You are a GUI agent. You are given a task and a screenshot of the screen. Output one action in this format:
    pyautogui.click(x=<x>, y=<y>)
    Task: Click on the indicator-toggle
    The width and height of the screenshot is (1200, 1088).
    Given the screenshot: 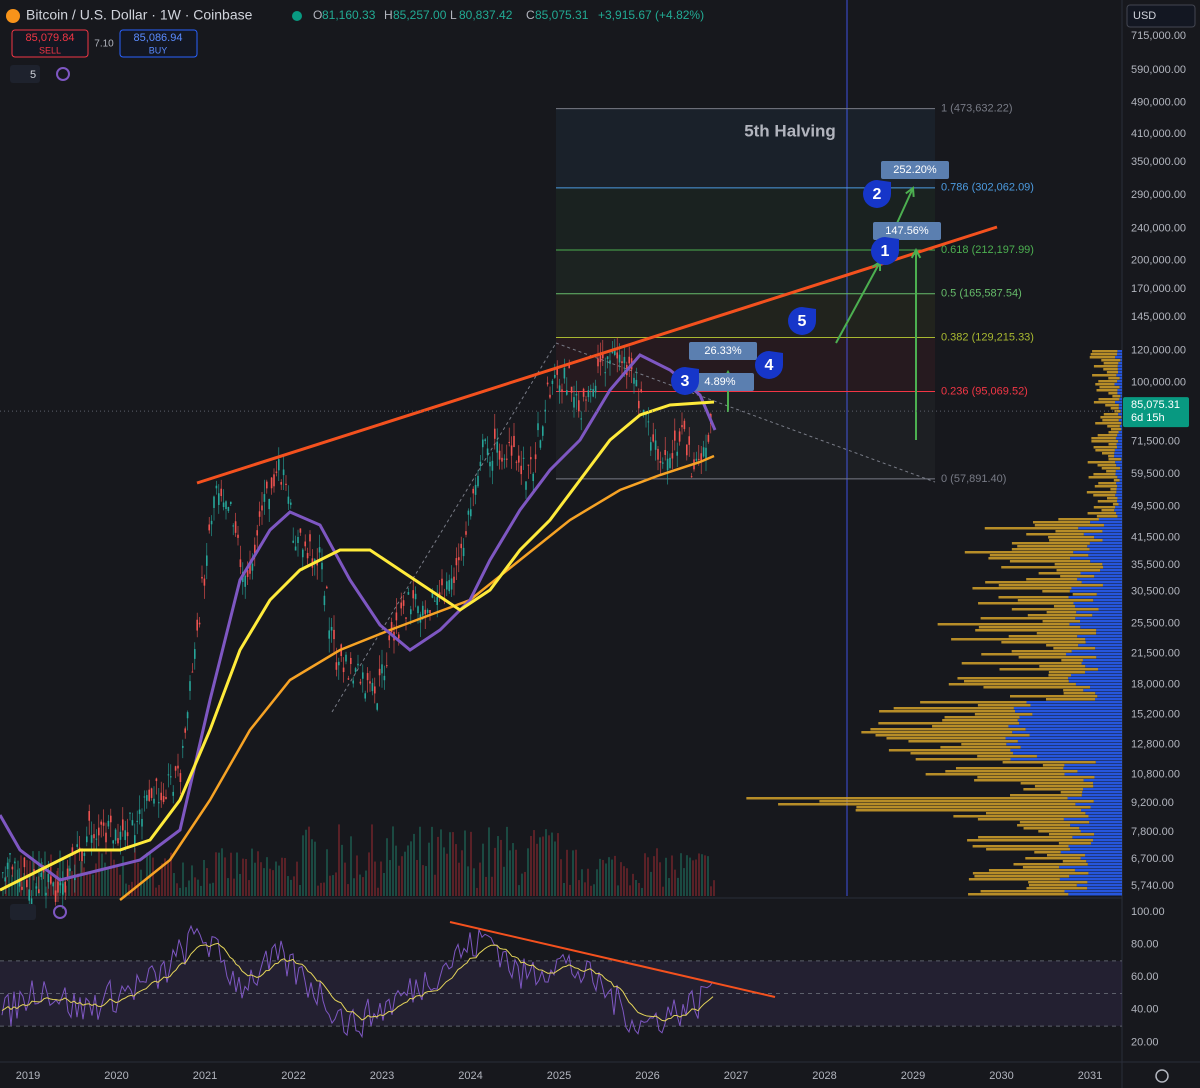 What is the action you would take?
    pyautogui.click(x=25, y=74)
    